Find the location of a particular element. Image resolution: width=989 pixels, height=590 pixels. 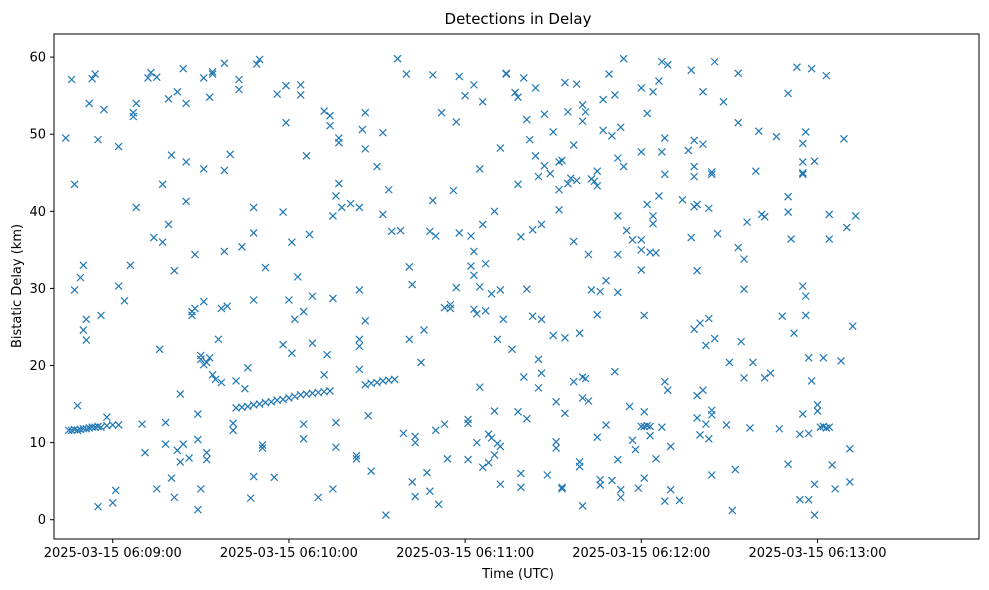

x-tick-label: 2025-03-15 06:12:00 is located at coordinates (641, 553).